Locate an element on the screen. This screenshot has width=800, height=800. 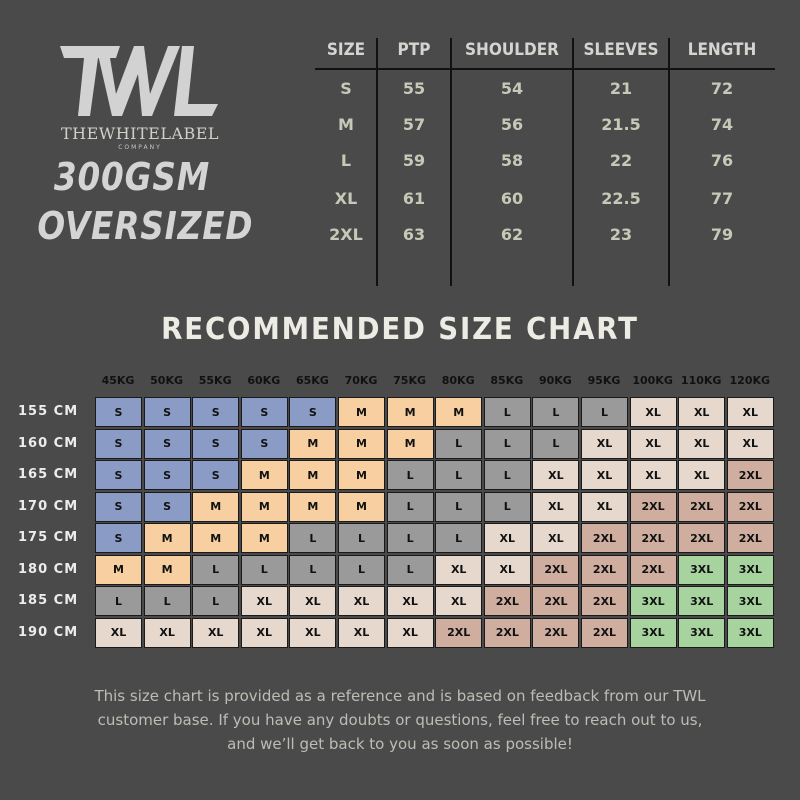
product-fit: OVERSIZED is located at coordinates (145, 226).